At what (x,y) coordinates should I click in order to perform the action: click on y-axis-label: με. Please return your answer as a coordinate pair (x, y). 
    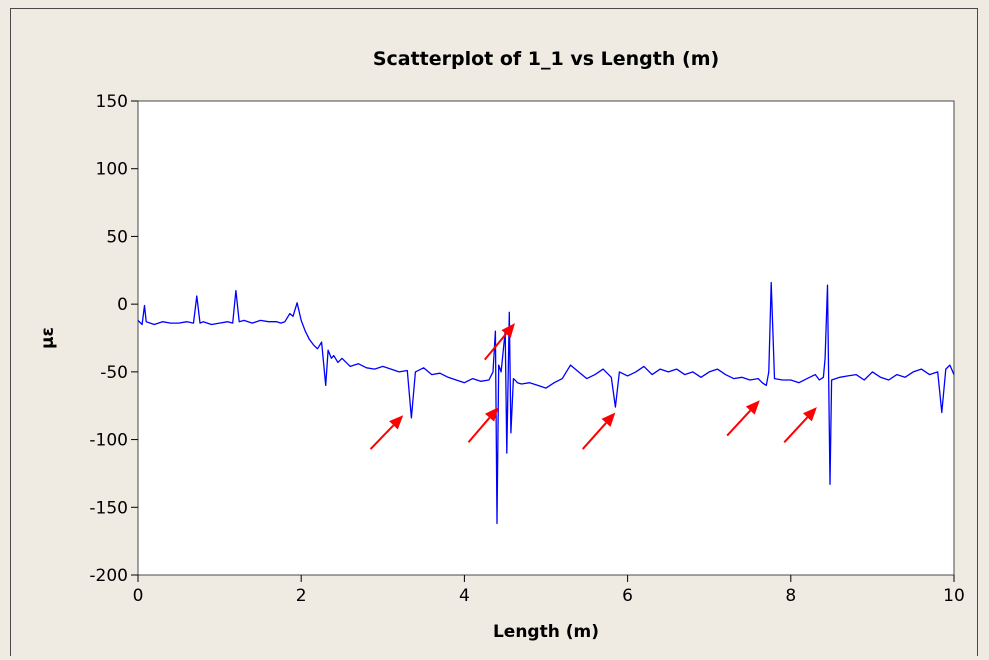
    Looking at the image, I should click on (48, 338).